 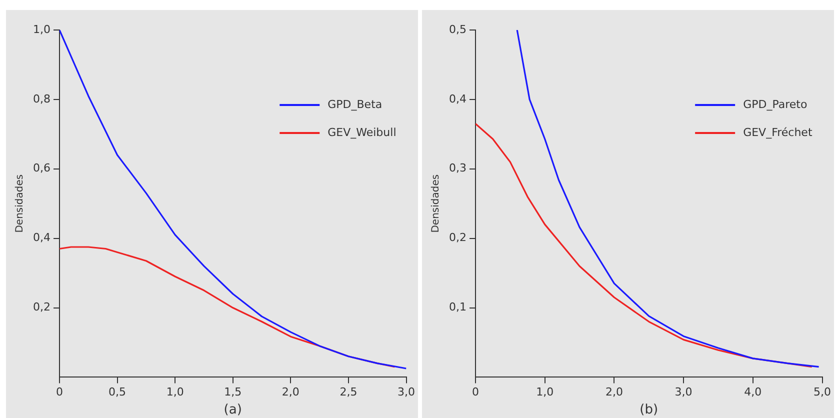 What do you see at coordinates (457, 307) in the screenshot?
I see `y-tick-label: 0,1` at bounding box center [457, 307].